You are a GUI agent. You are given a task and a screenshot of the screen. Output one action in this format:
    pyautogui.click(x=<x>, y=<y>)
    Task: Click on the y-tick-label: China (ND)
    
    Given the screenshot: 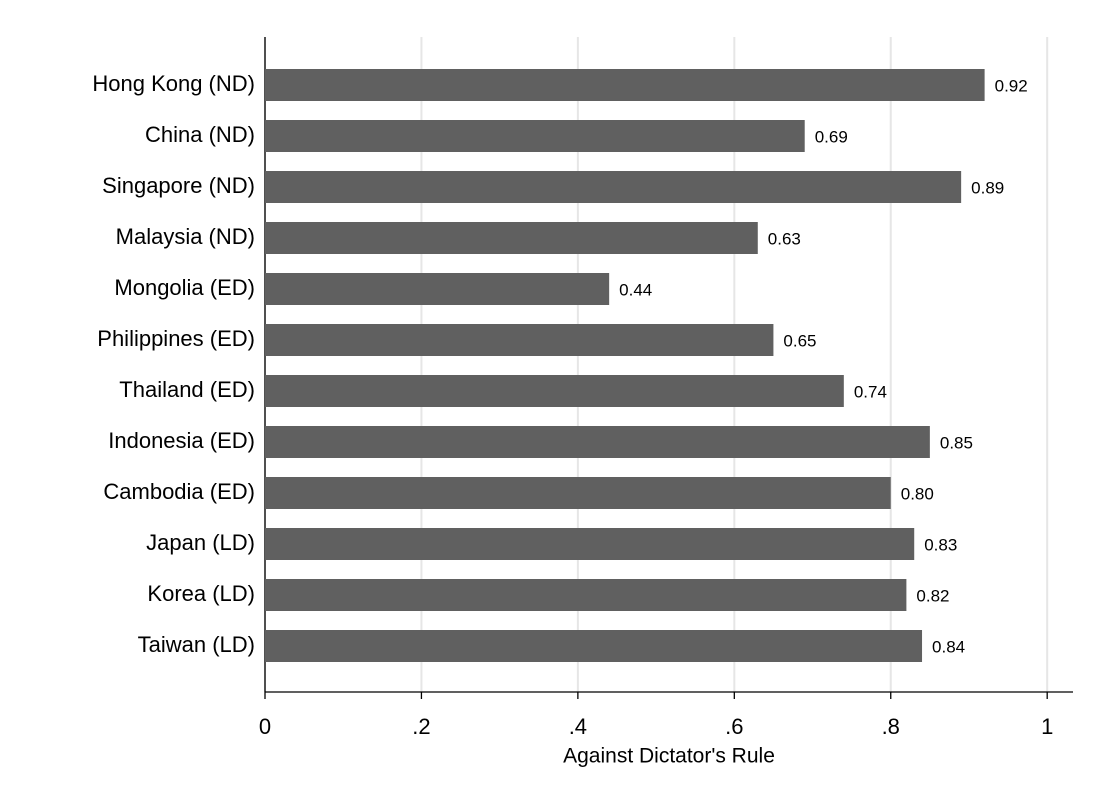 What is the action you would take?
    pyautogui.click(x=200, y=134)
    